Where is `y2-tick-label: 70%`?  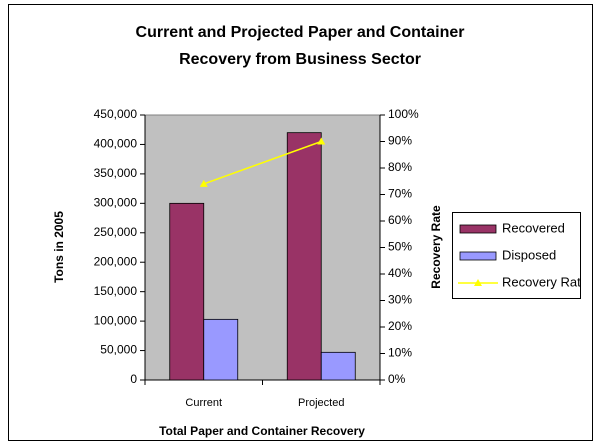 y2-tick-label: 70% is located at coordinates (400, 194).